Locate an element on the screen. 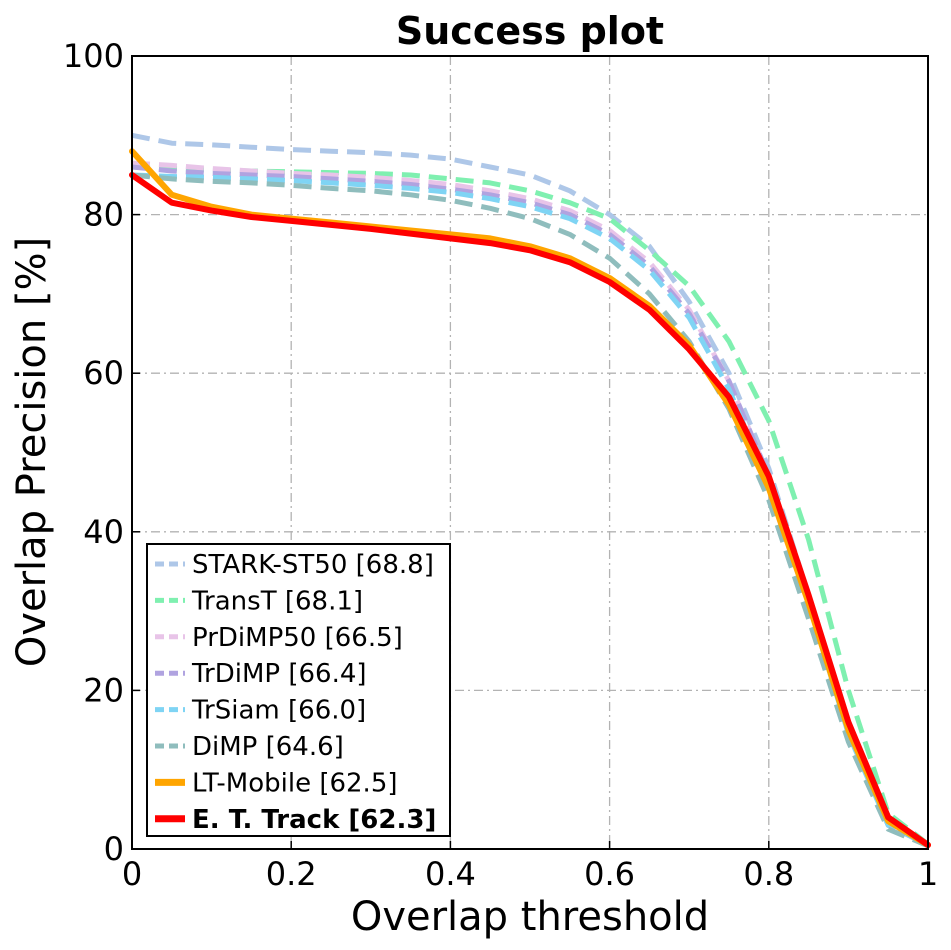 The image size is (951, 950). x-tick-label: 0.8 is located at coordinates (768, 874).